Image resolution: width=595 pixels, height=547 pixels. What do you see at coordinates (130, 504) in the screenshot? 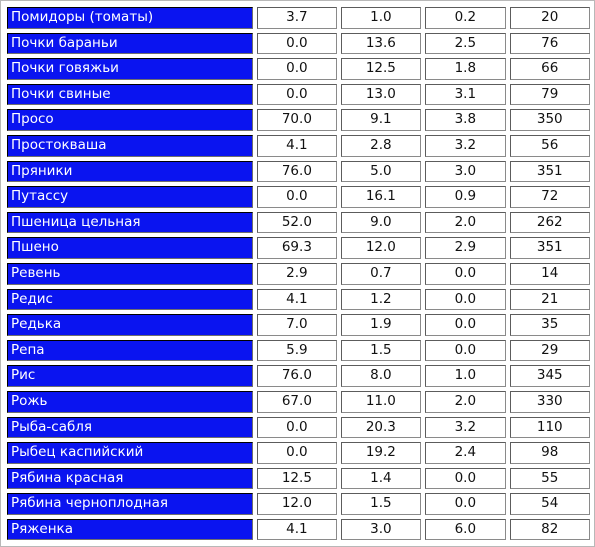
I see `food-name-cell: Рябина черноплодная` at bounding box center [130, 504].